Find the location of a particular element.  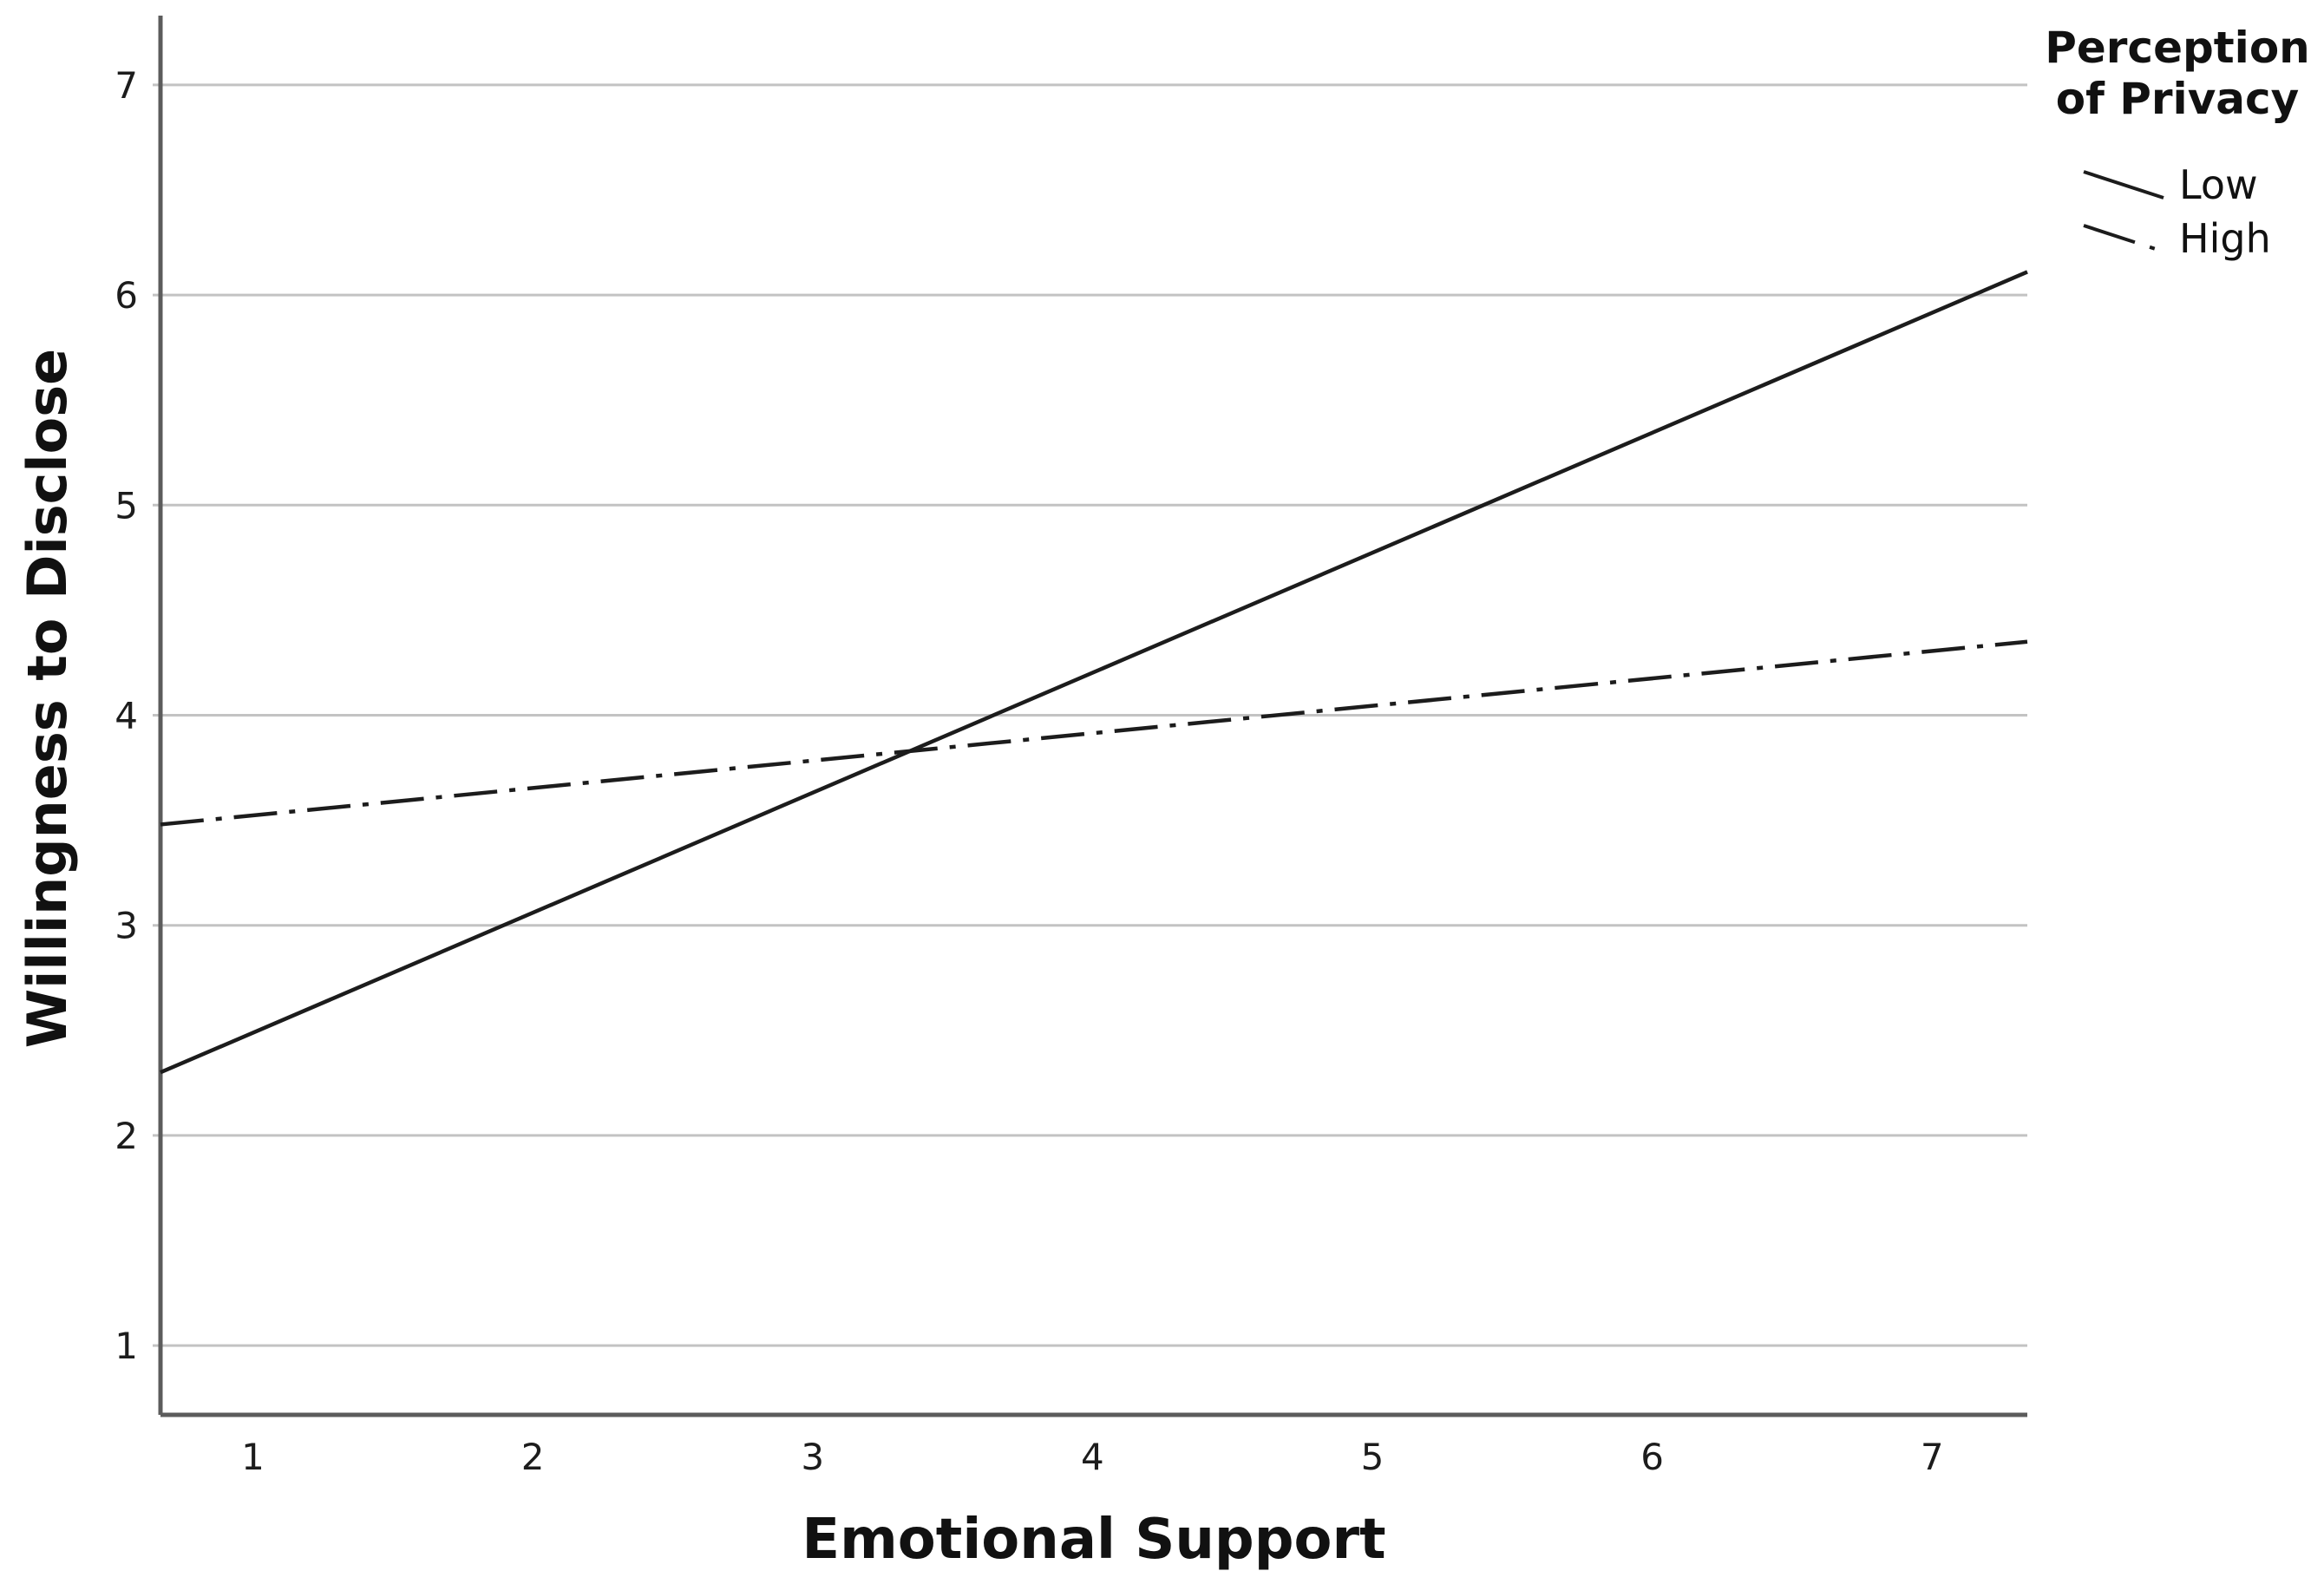

y-tick-label: 2 is located at coordinates (127, 1136).